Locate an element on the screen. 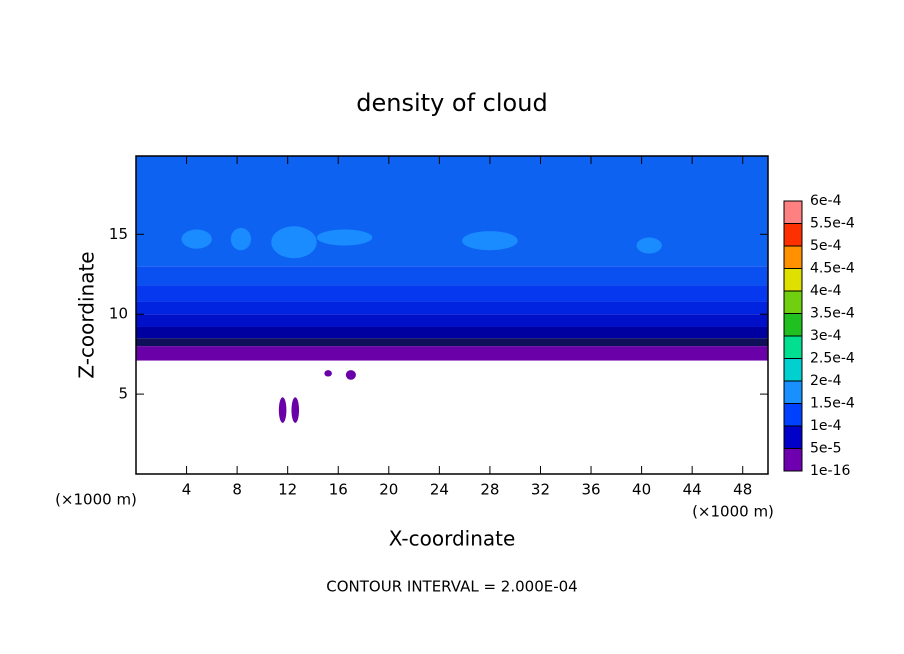  y-axis-label: Z-coordinate is located at coordinates (87, 314).